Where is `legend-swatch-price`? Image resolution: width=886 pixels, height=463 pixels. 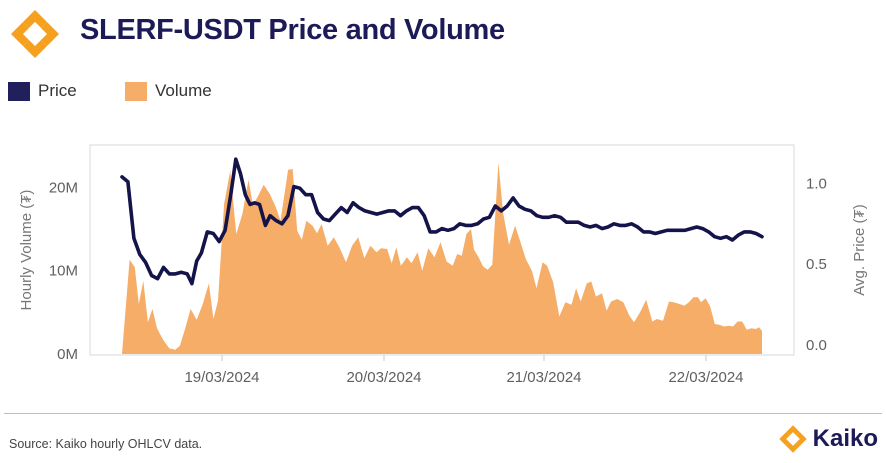 legend-swatch-price is located at coordinates (19, 91).